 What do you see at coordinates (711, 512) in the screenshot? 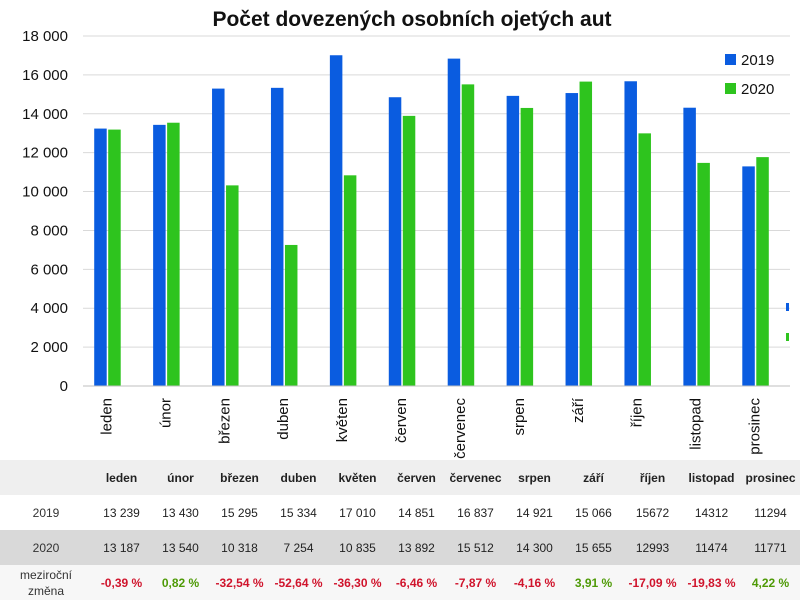
I see `table-cell: 14312` at bounding box center [711, 512].